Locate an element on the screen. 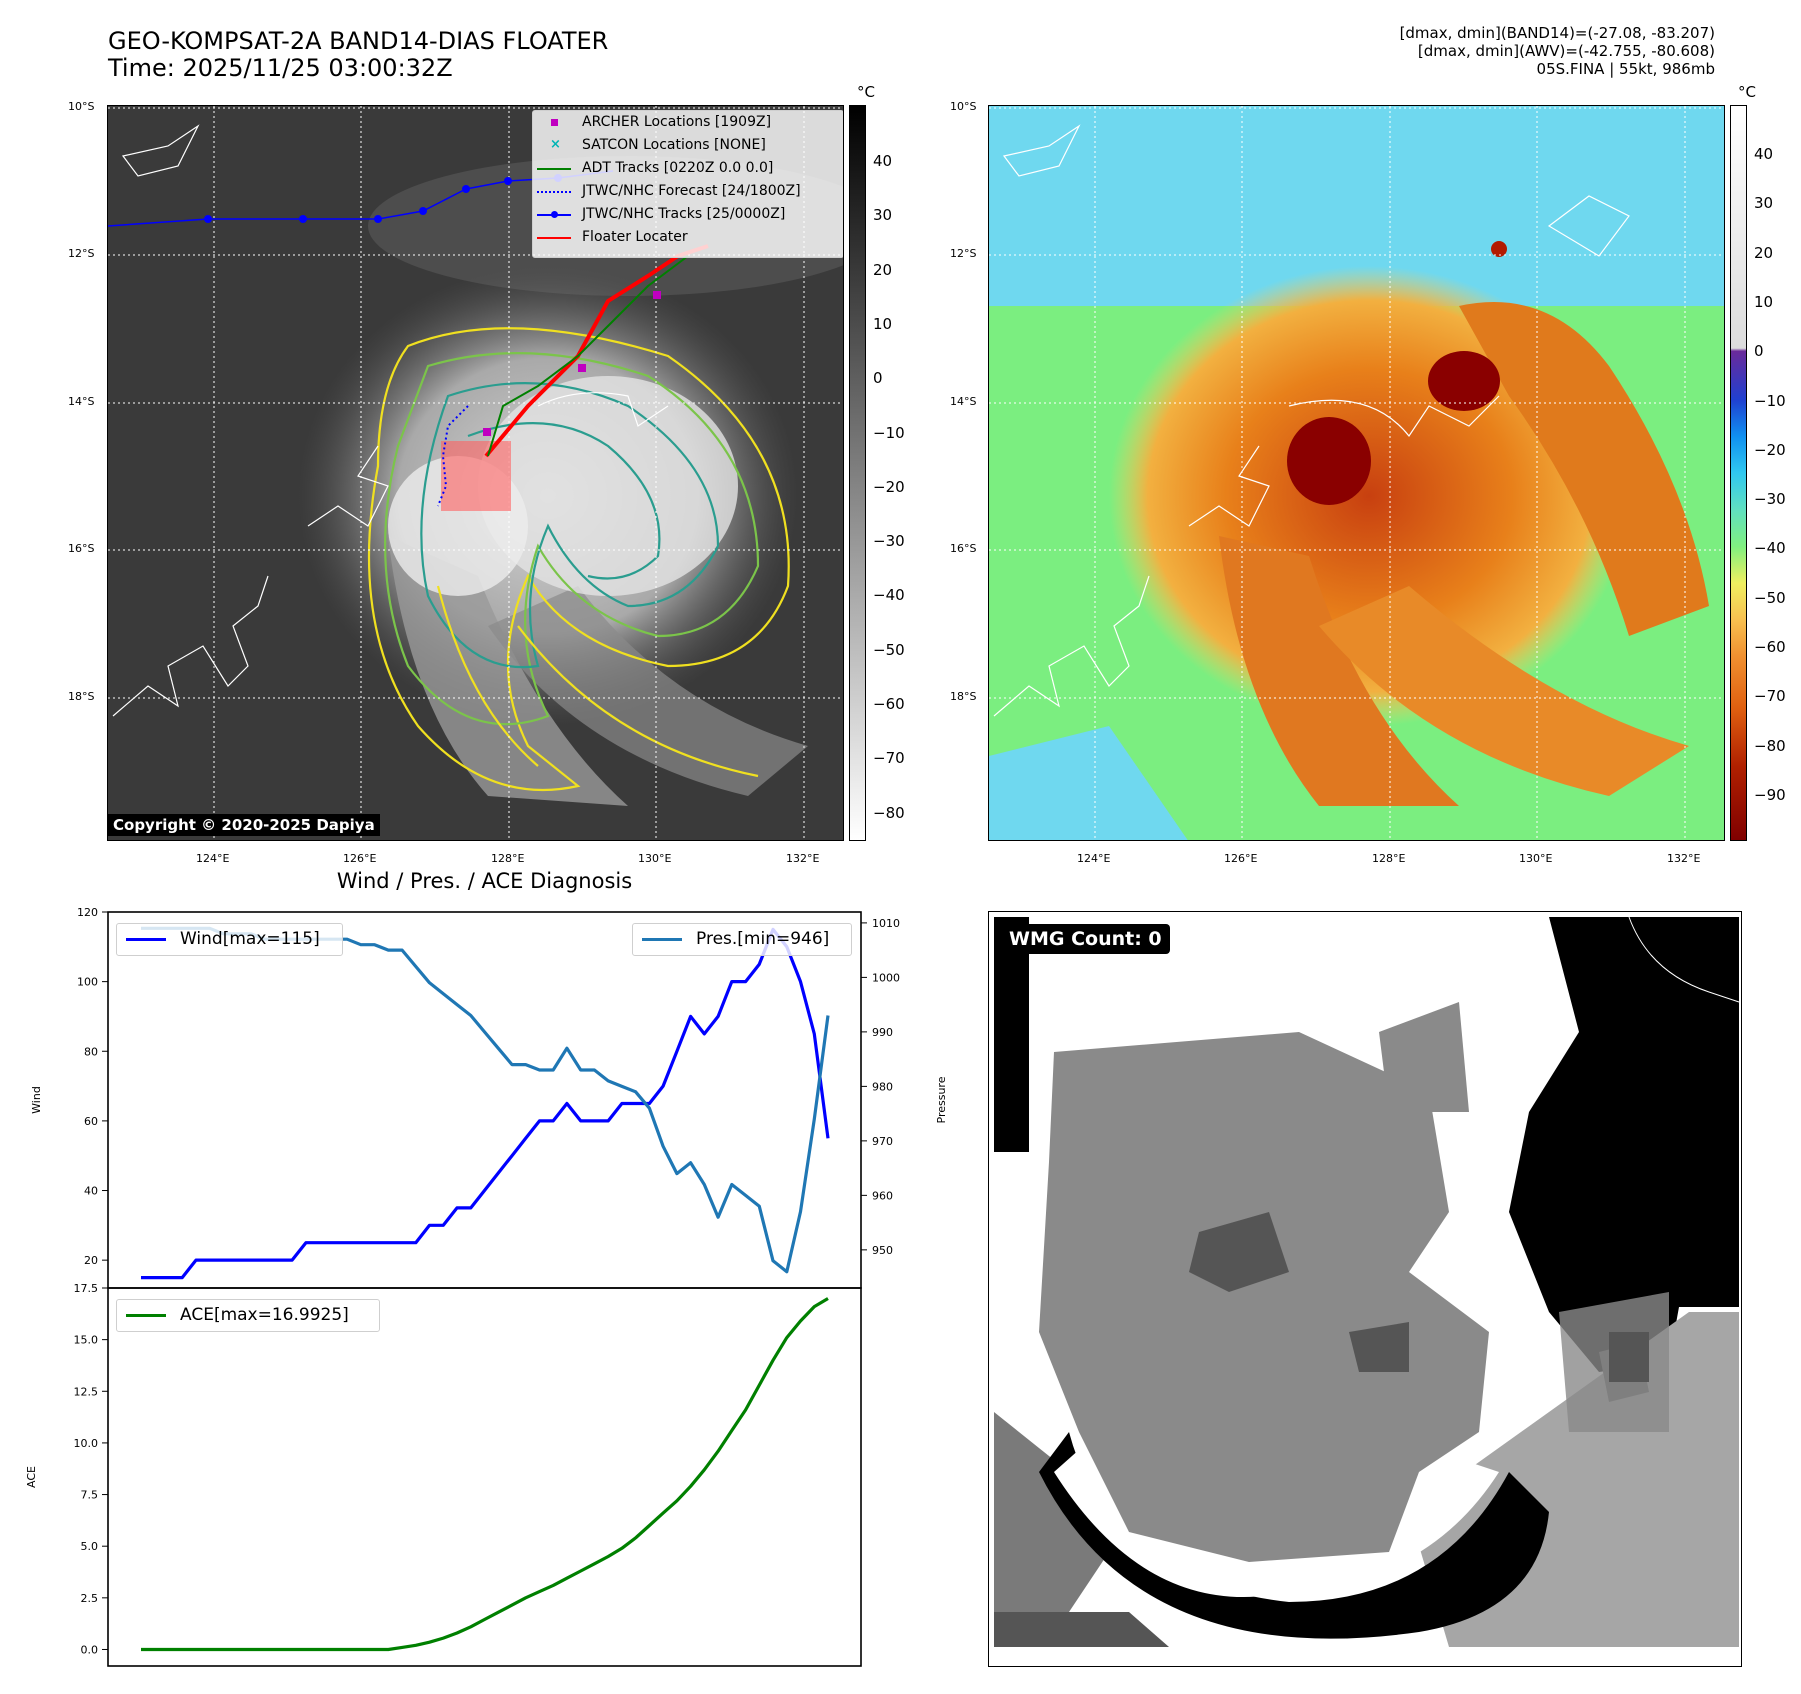  wind-tick: 100 is located at coordinates (87, 982).